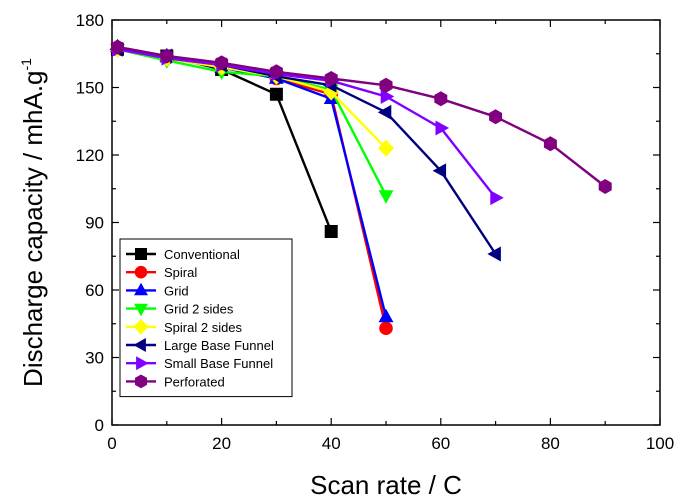 The height and width of the screenshot is (503, 683). What do you see at coordinates (221, 443) in the screenshot?
I see `x-tick-label: 20` at bounding box center [221, 443].